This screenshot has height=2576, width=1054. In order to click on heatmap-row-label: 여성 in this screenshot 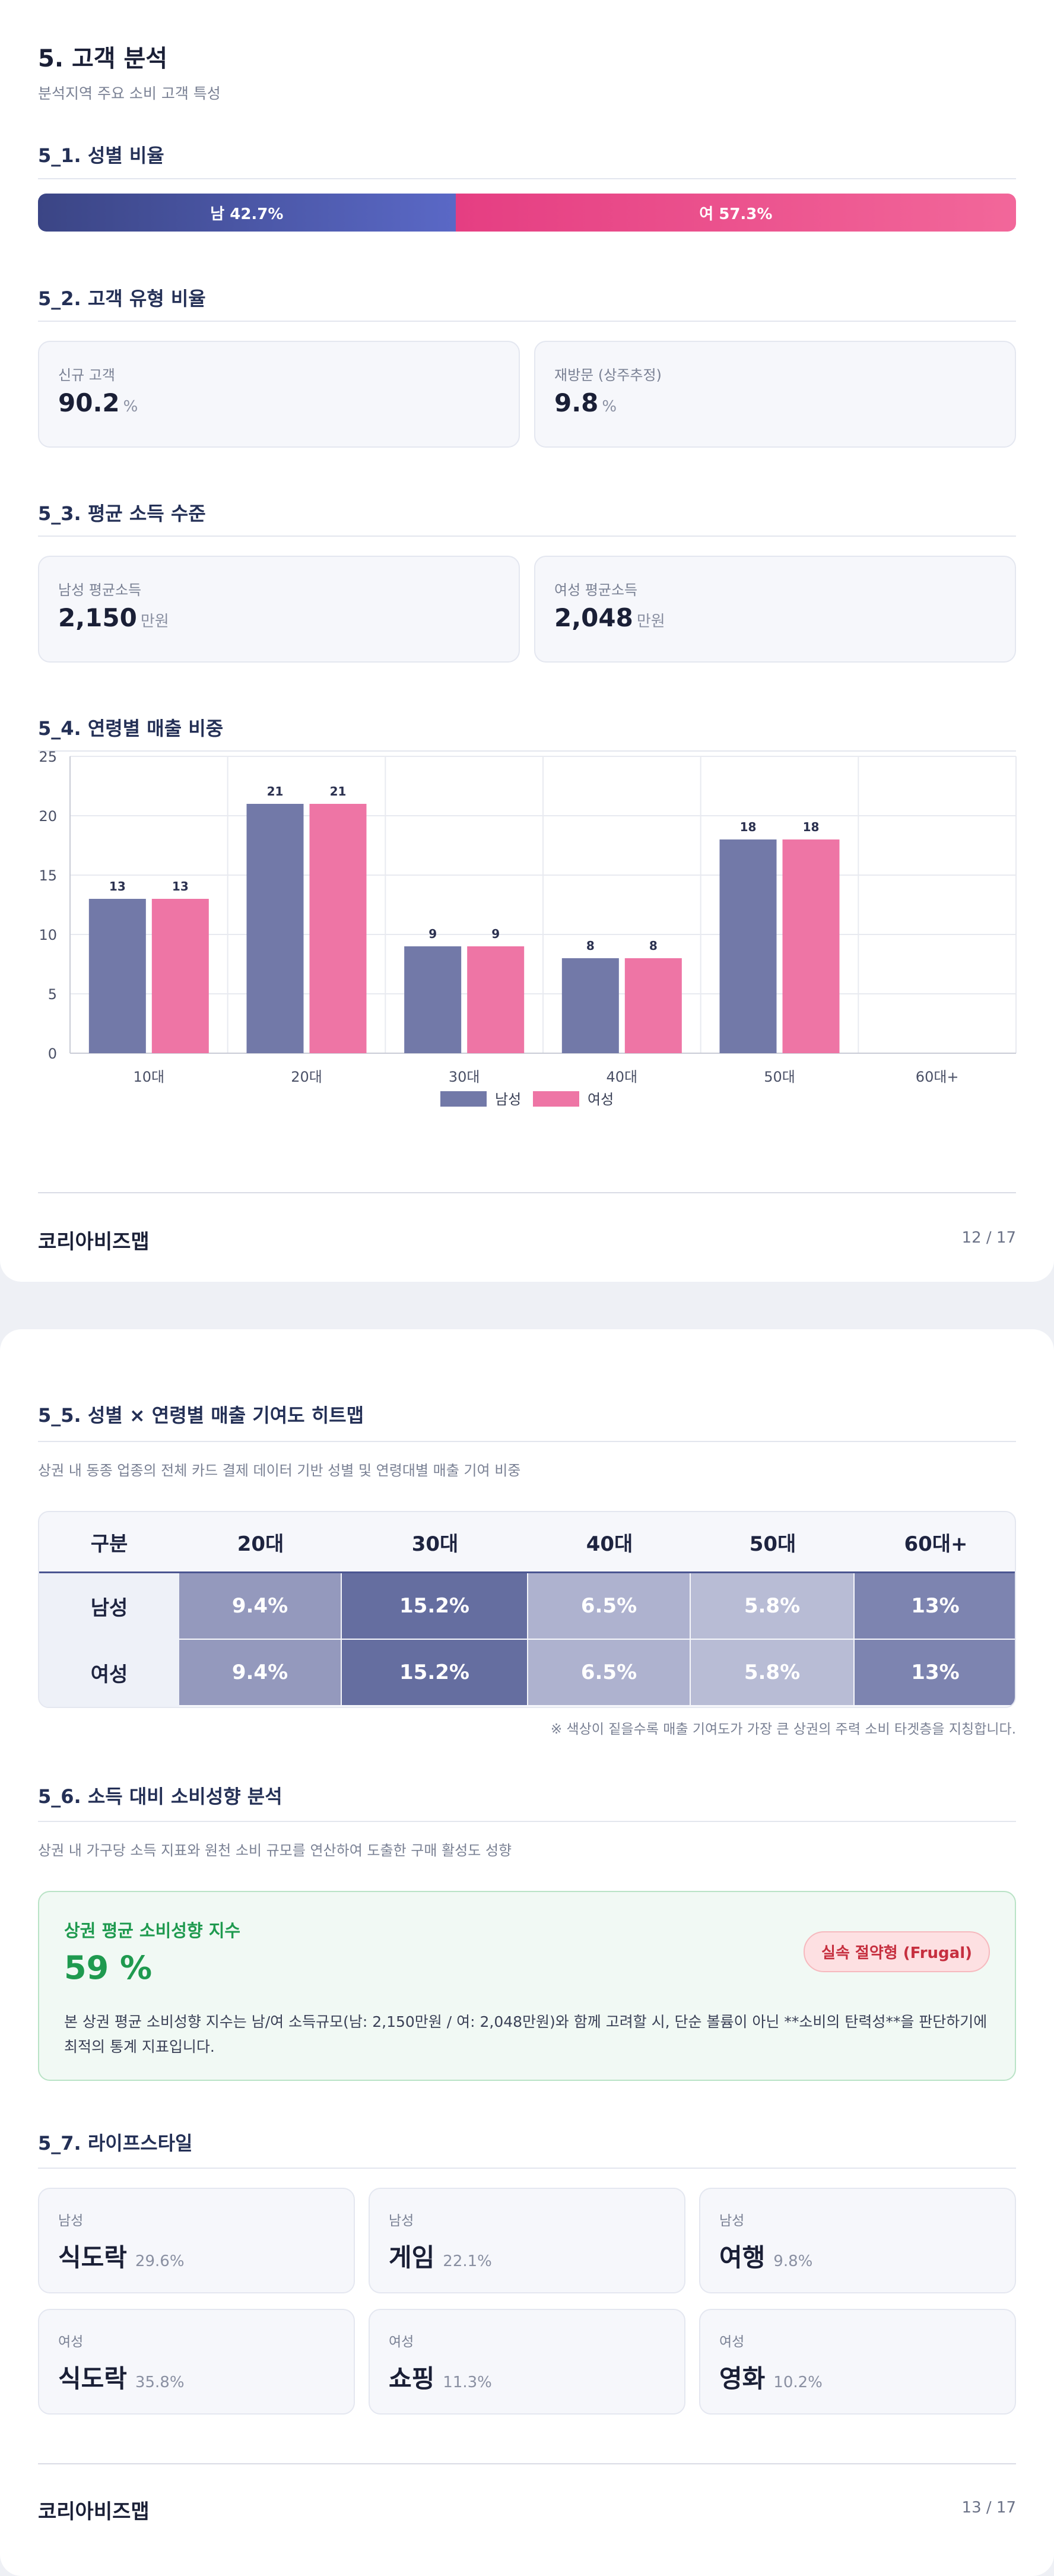, I will do `click(109, 1675)`.